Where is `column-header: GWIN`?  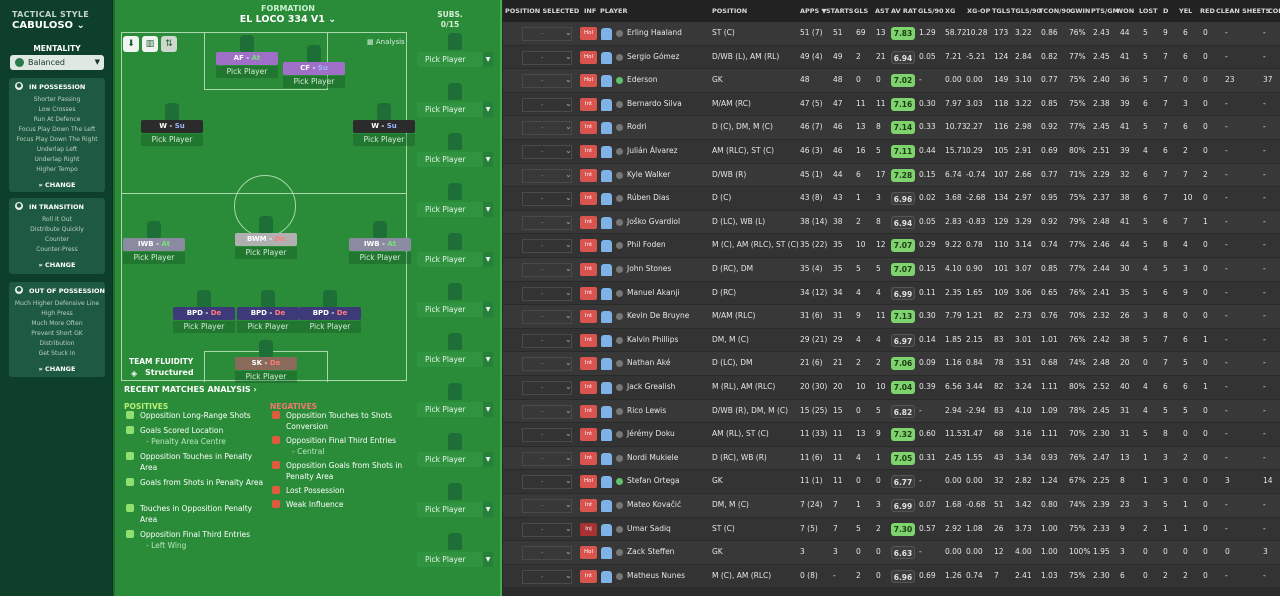
column-header: GWIN is located at coordinates (1080, 11).